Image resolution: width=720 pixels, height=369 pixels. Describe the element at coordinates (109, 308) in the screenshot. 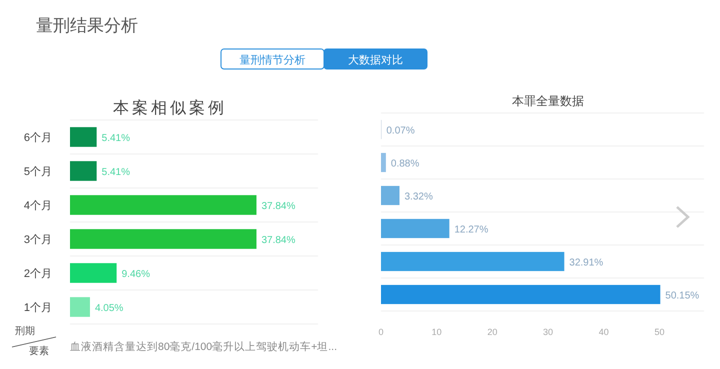

I see `data-label: 4.05%` at that location.